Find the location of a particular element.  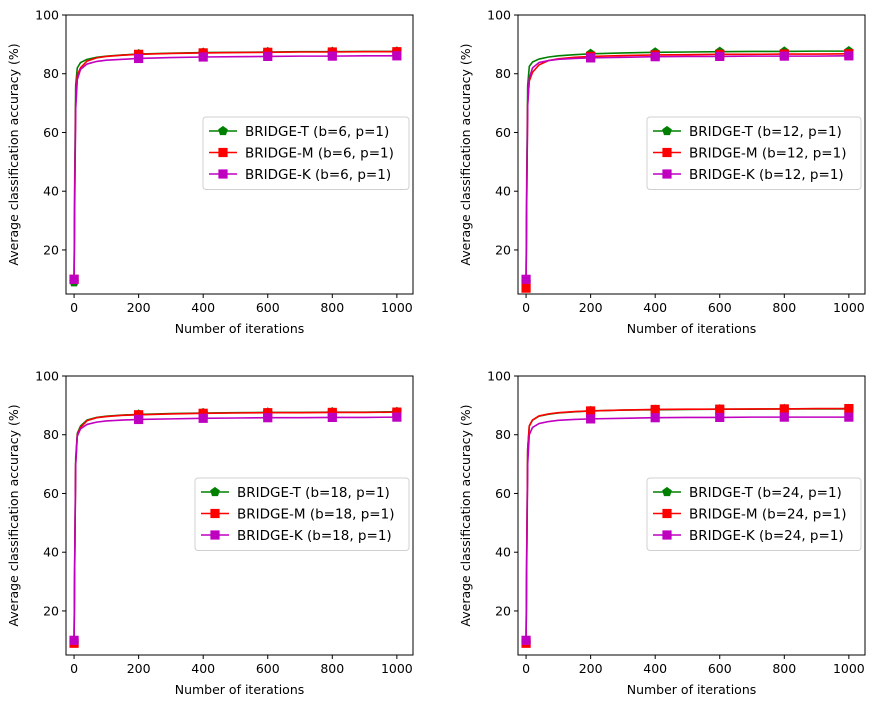

legend-entry-label: BRIDGE-T (b=18, p=1) is located at coordinates (313, 493).